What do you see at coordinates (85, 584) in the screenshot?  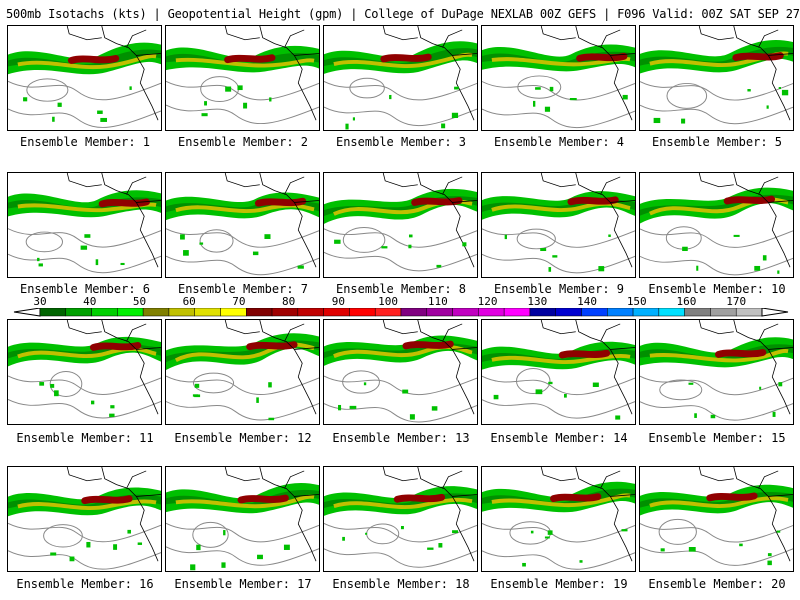 I see `ensemble-member-label: Ensemble Member: 16` at bounding box center [85, 584].